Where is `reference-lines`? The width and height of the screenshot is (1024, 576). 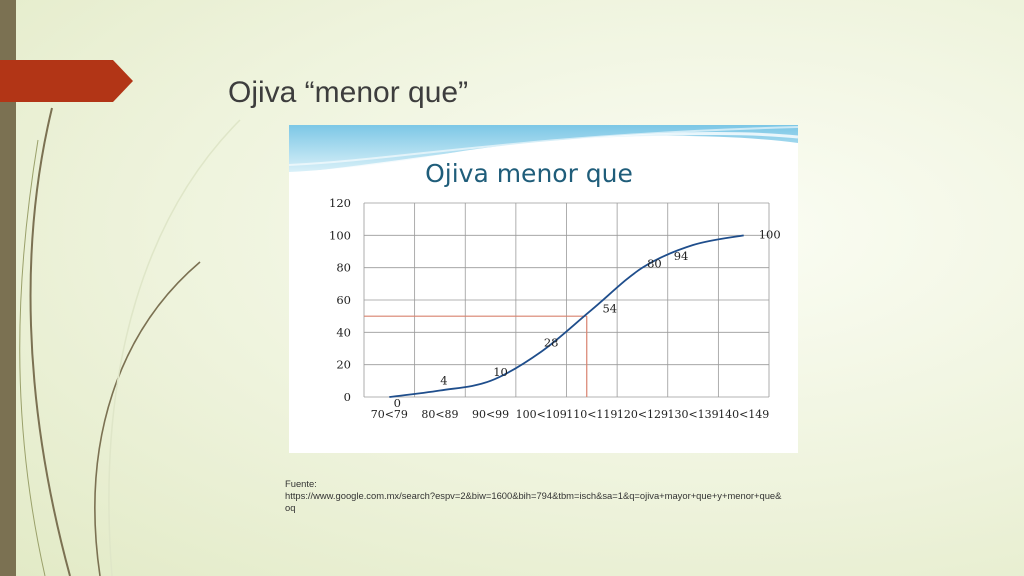 reference-lines is located at coordinates (476, 356).